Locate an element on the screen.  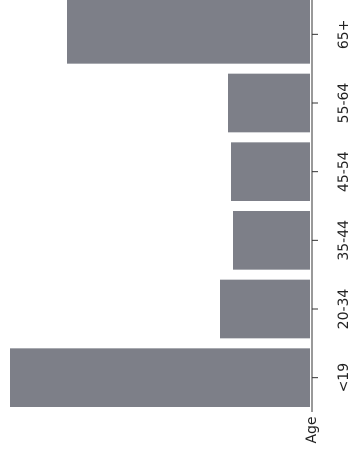
tick-label-0: <19 is located at coordinates (342, 378).